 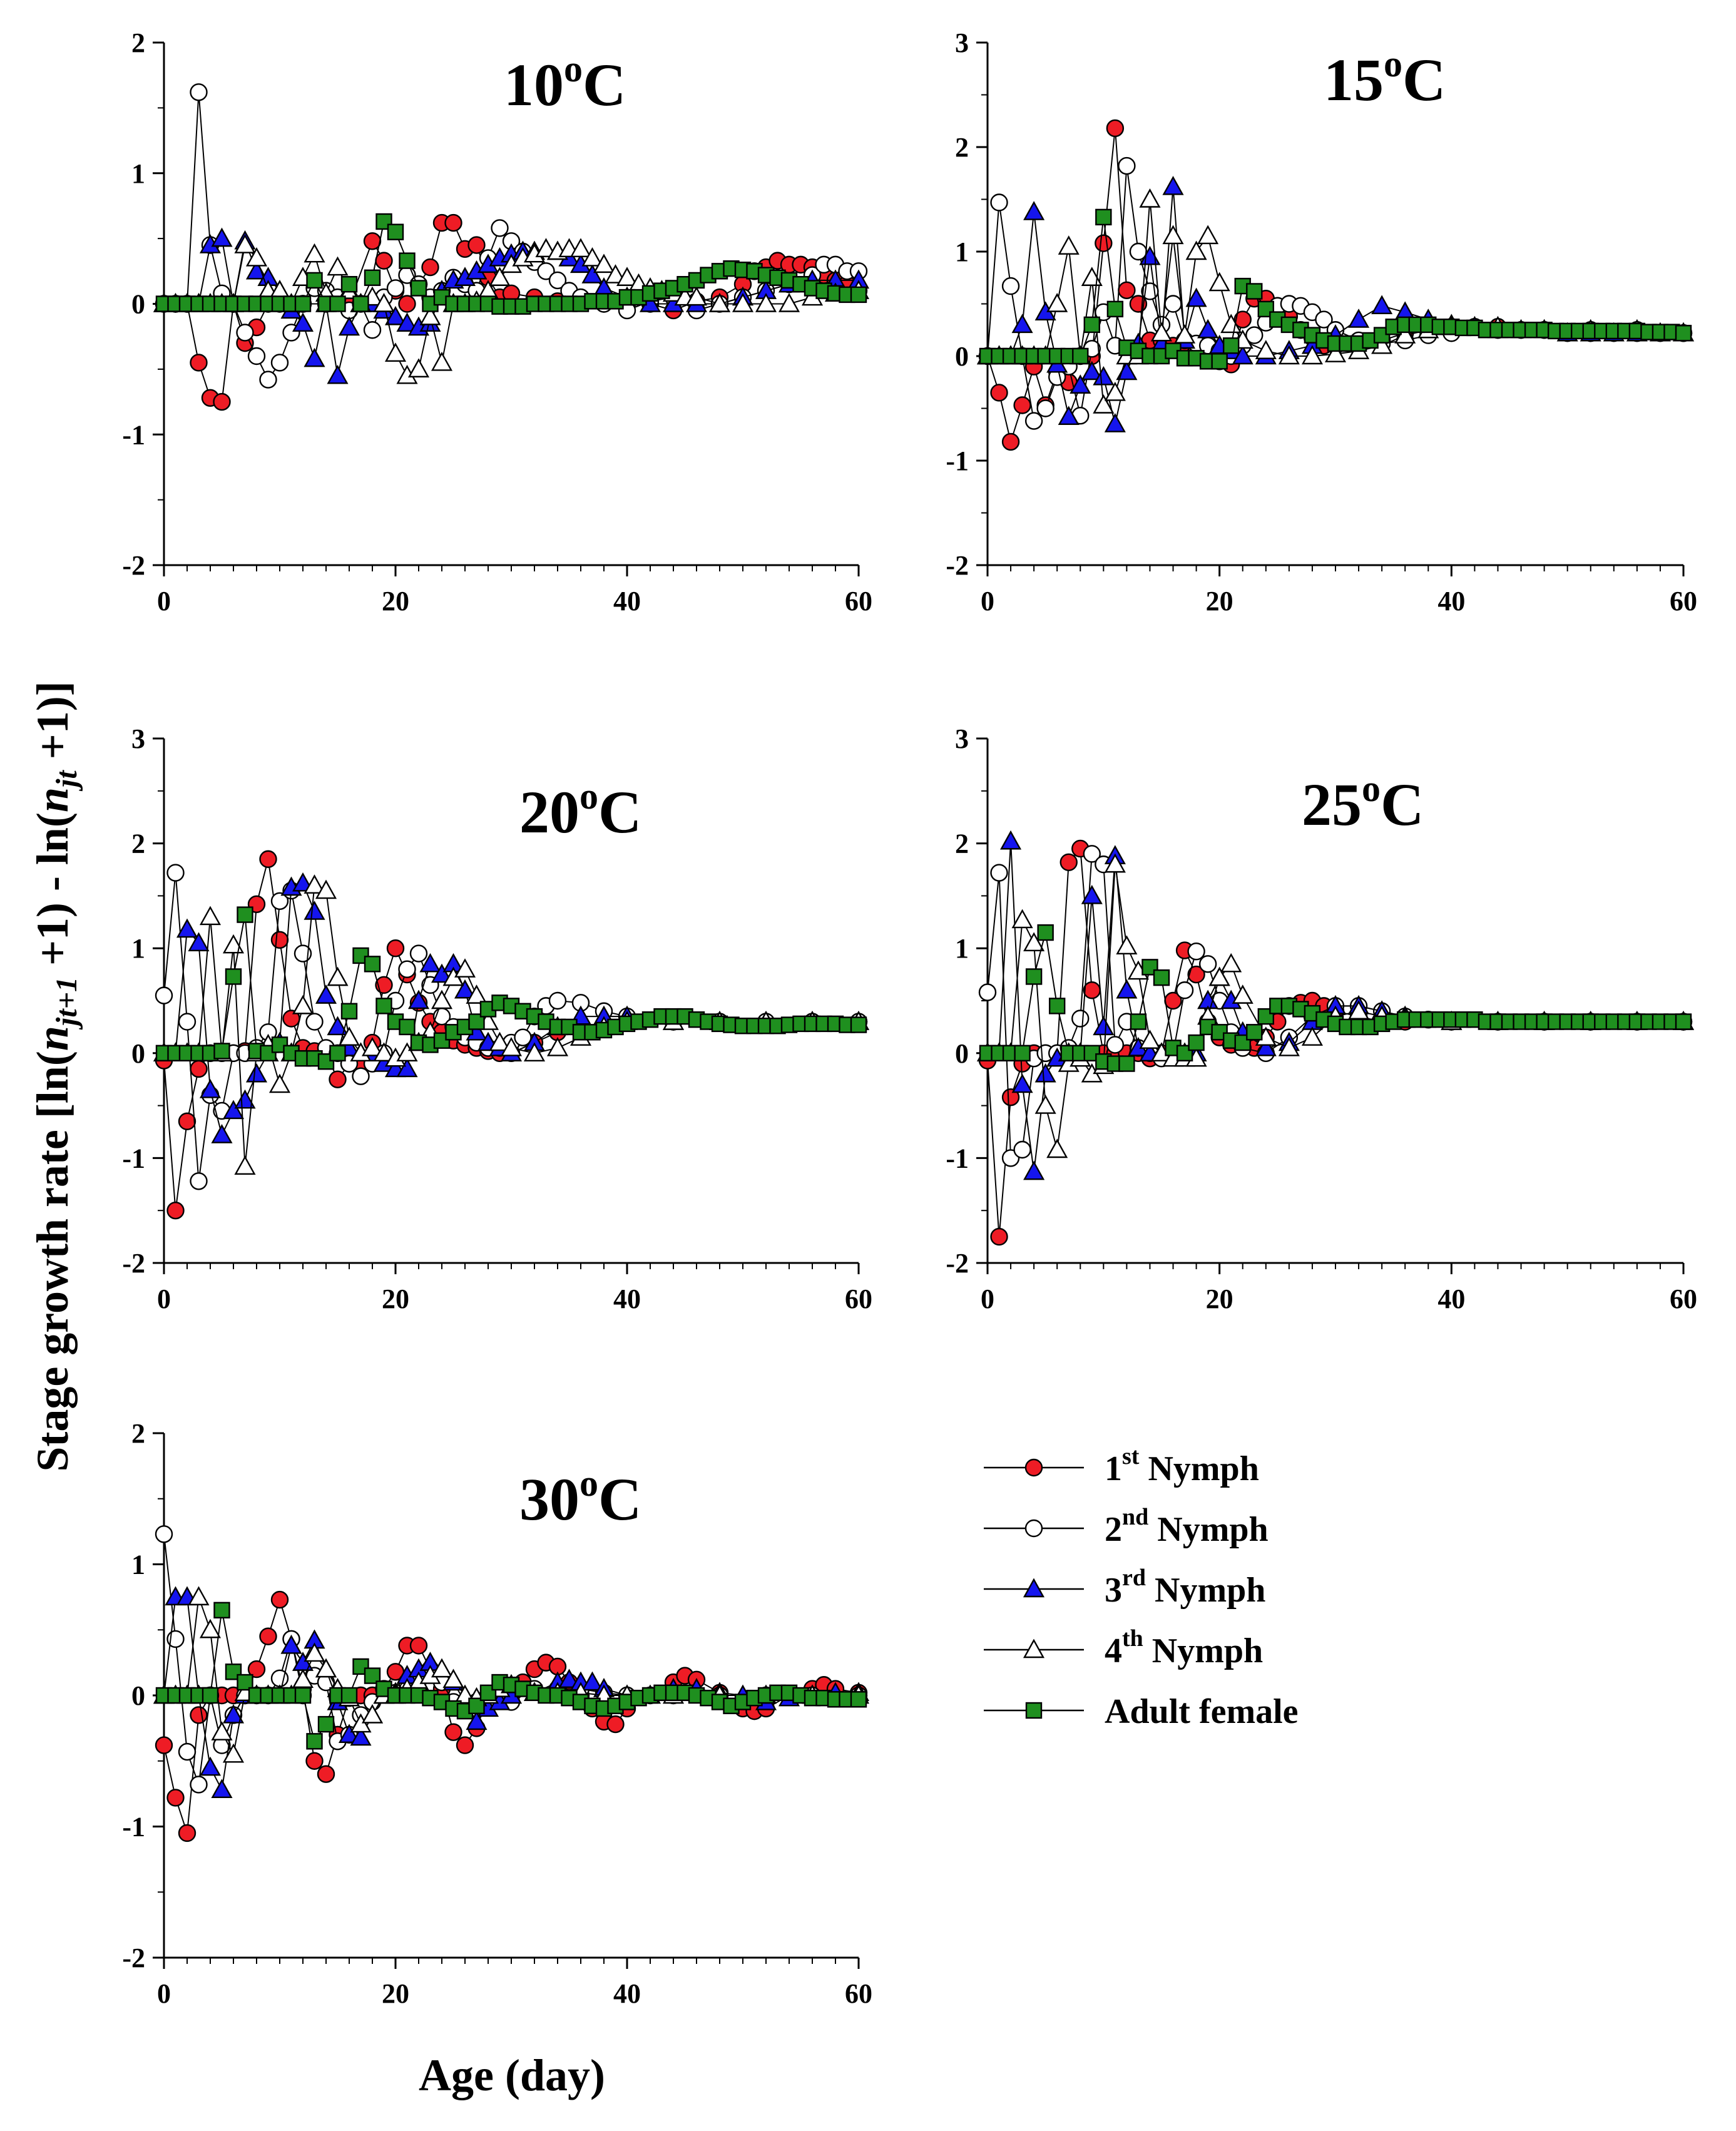 I want to click on x-axis-title: Age (day), so click(x=512, y=2075).